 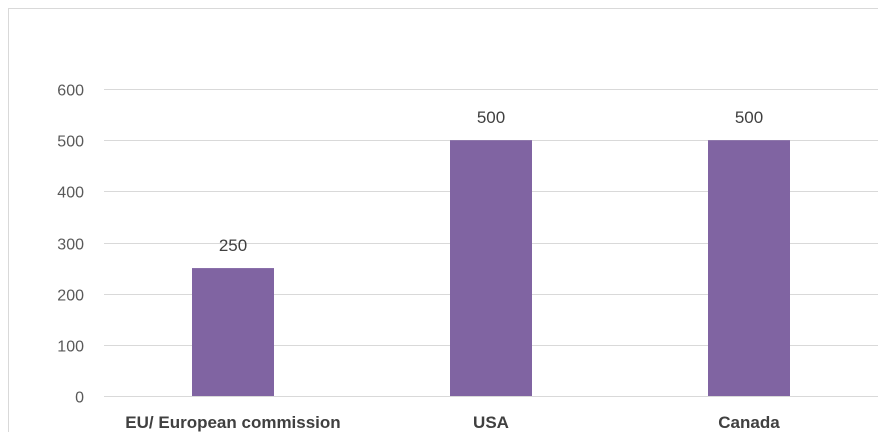 What do you see at coordinates (70, 296) in the screenshot?
I see `y-tick-label-200: 200` at bounding box center [70, 296].